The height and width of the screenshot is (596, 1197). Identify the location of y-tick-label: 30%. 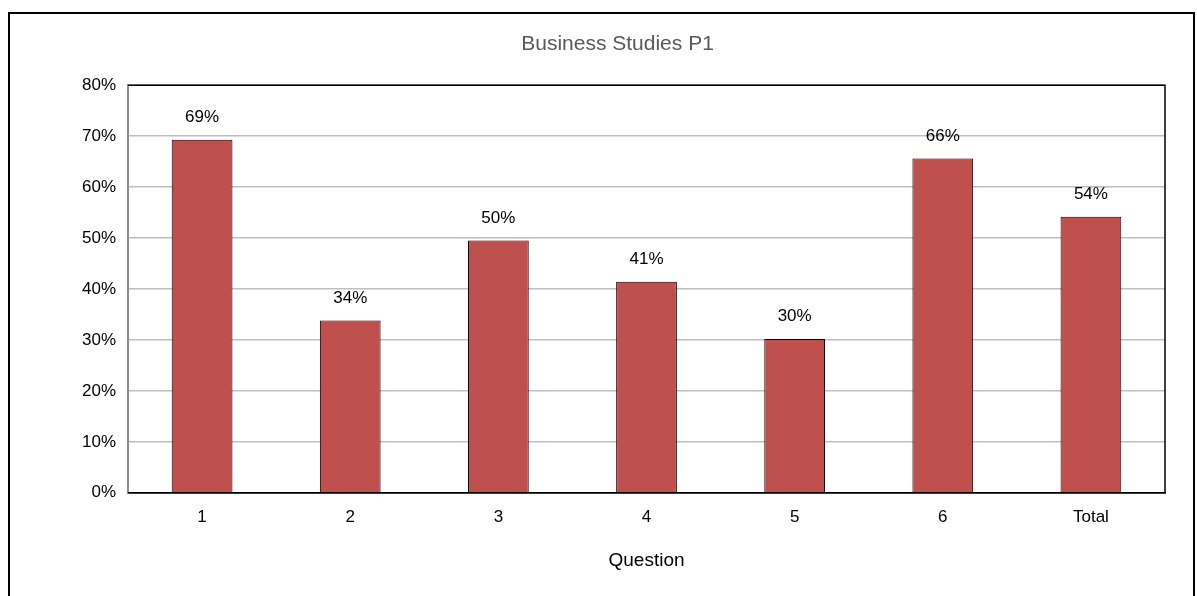
(99, 339).